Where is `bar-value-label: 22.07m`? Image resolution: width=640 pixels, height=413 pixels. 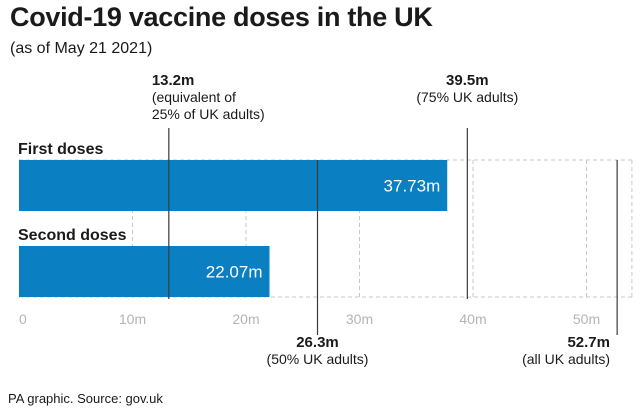
bar-value-label: 22.07m is located at coordinates (234, 272).